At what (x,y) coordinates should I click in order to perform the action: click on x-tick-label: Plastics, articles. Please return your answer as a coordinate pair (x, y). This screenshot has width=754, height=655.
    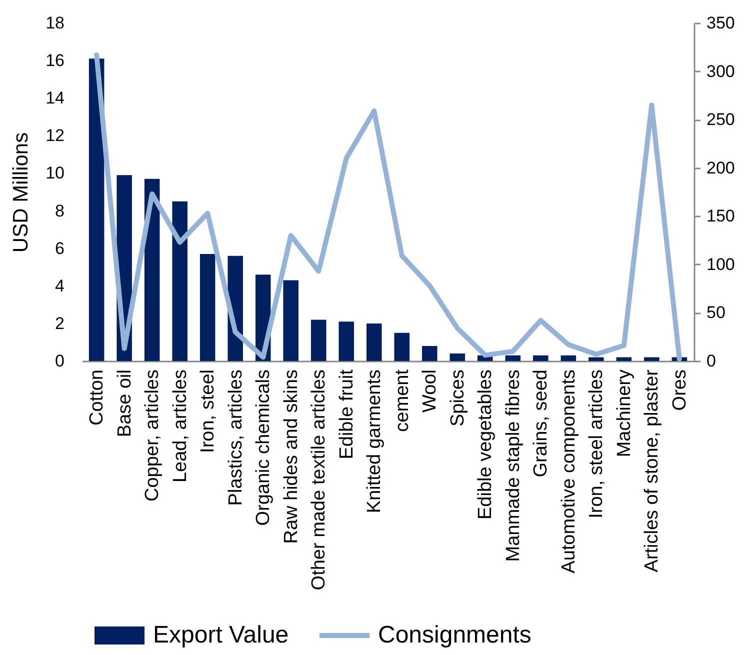
    Looking at the image, I should click on (235, 438).